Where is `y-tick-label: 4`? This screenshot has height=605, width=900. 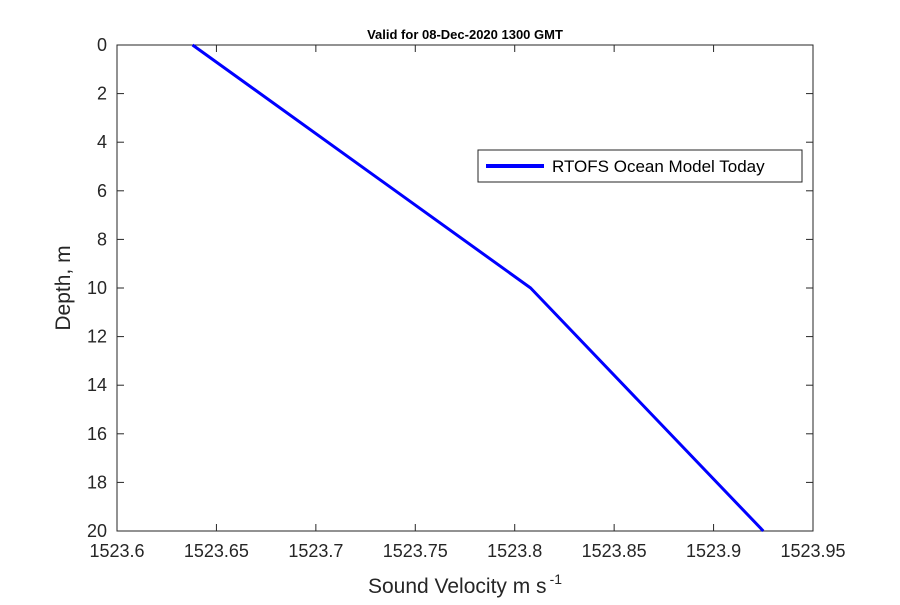 y-tick-label: 4 is located at coordinates (102, 142).